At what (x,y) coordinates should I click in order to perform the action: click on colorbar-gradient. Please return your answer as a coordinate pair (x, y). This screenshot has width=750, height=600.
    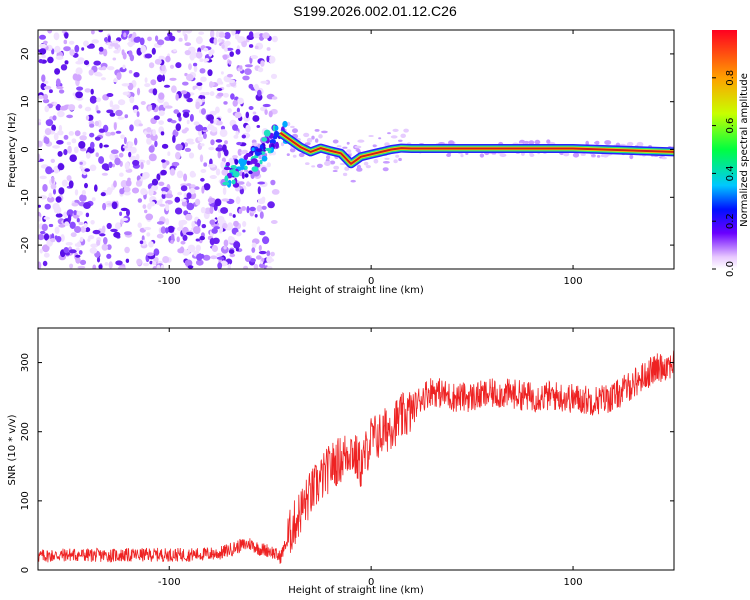
    Looking at the image, I should click on (724, 149).